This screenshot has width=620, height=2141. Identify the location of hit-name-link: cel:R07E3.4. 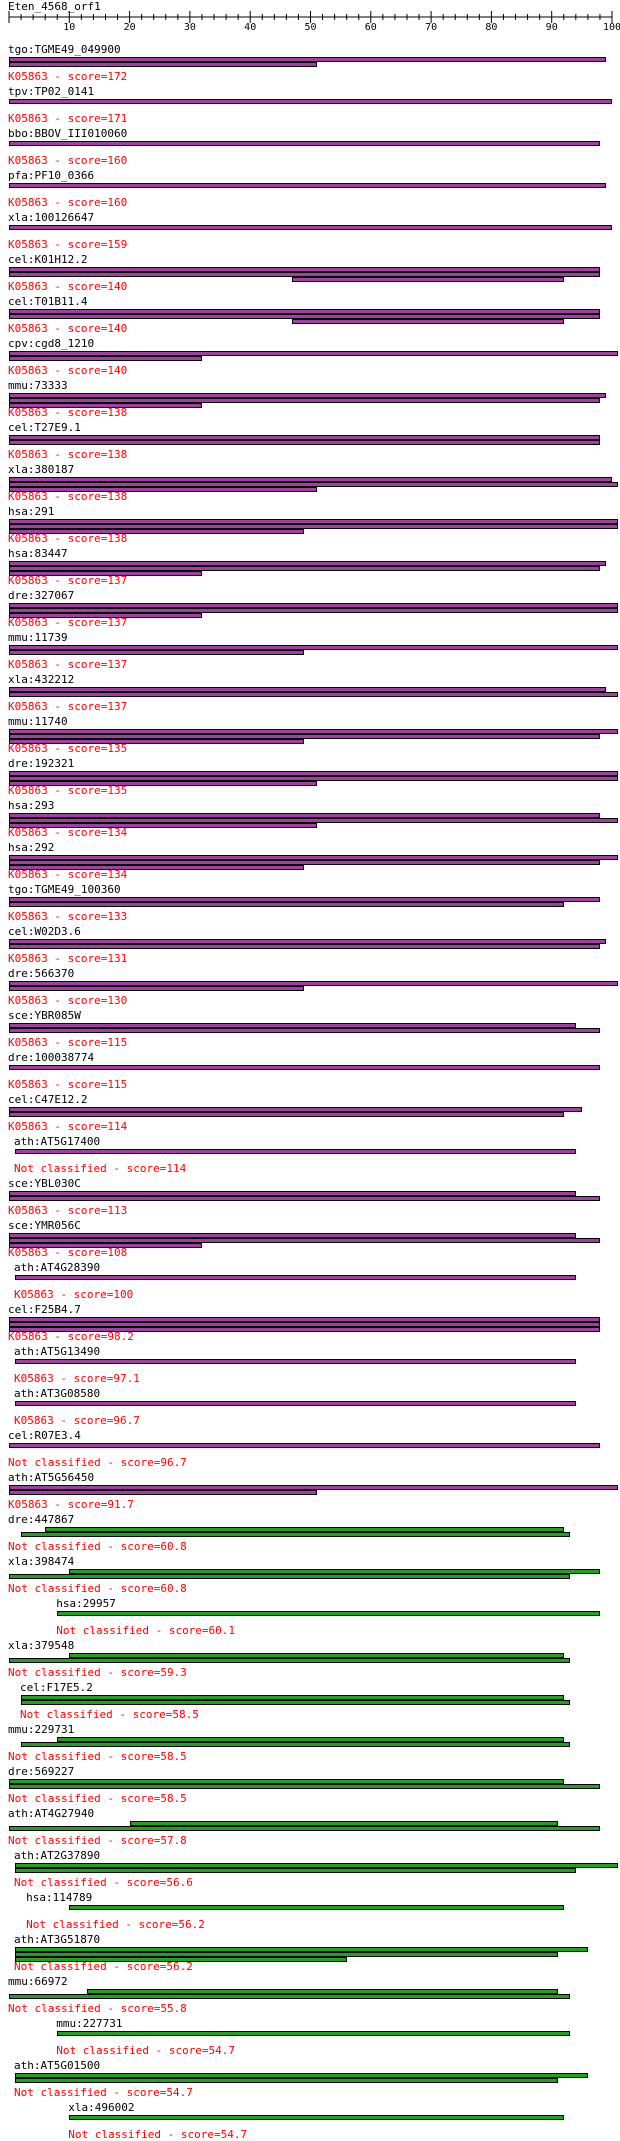
(44, 1435).